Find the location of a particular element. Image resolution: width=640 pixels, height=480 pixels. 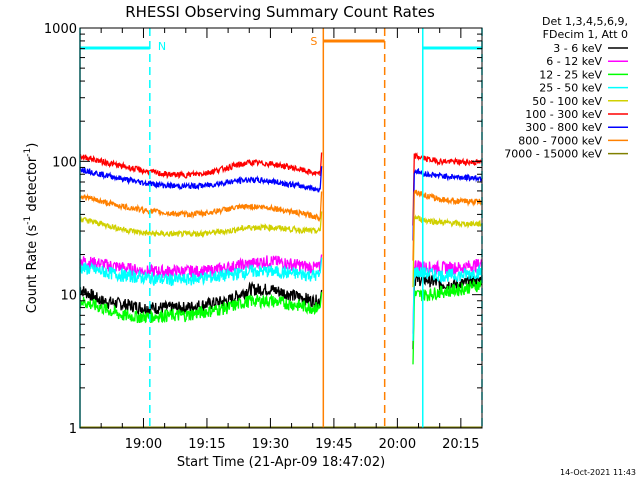

legend-entry-label: 300 - 800 keV is located at coordinates (563, 127).